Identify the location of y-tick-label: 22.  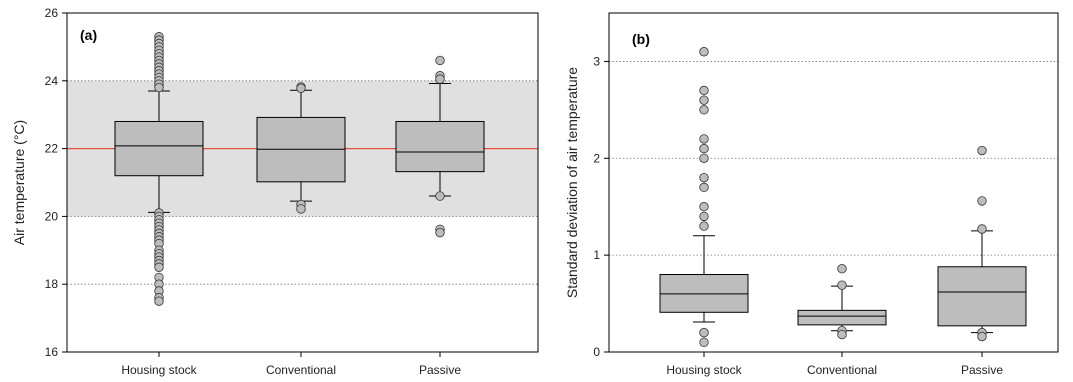
(52, 149).